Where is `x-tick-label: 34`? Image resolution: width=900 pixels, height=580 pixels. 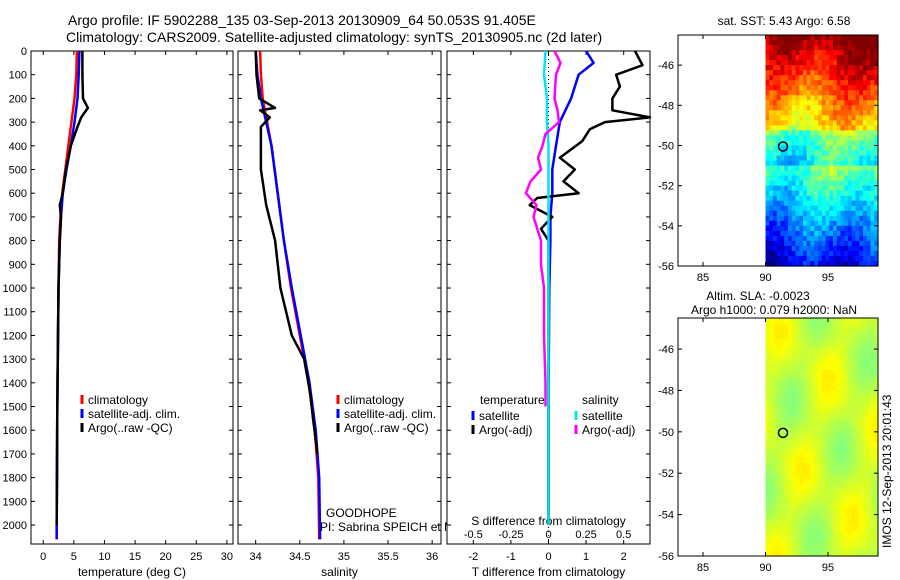
x-tick-label: 34 is located at coordinates (256, 557).